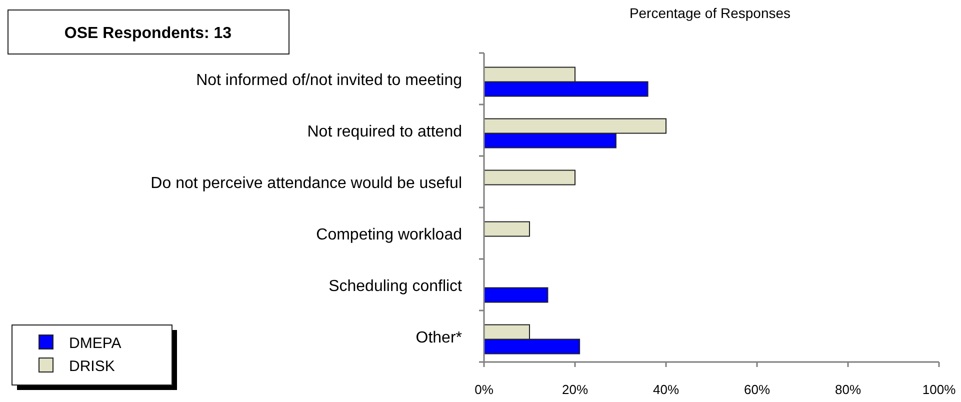  What do you see at coordinates (757, 389) in the screenshot?
I see `x-tick-label: 60%` at bounding box center [757, 389].